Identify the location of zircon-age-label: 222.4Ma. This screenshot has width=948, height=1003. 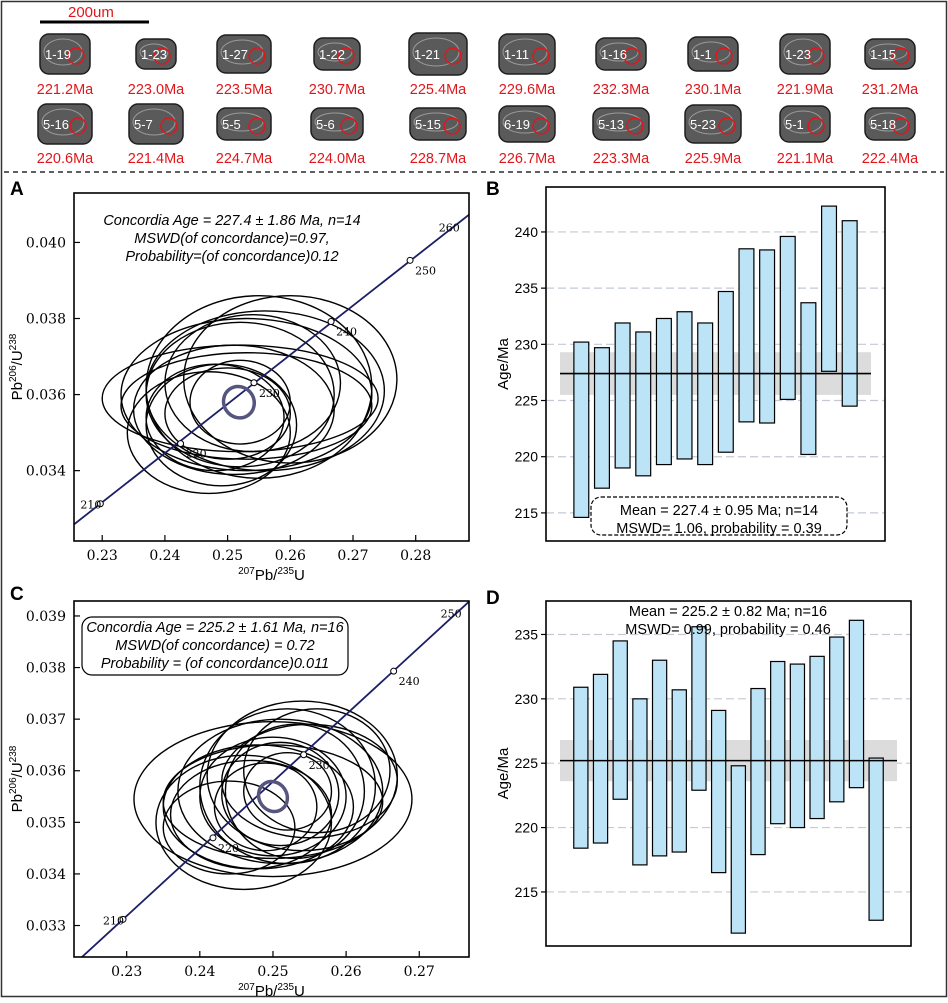
(890, 159).